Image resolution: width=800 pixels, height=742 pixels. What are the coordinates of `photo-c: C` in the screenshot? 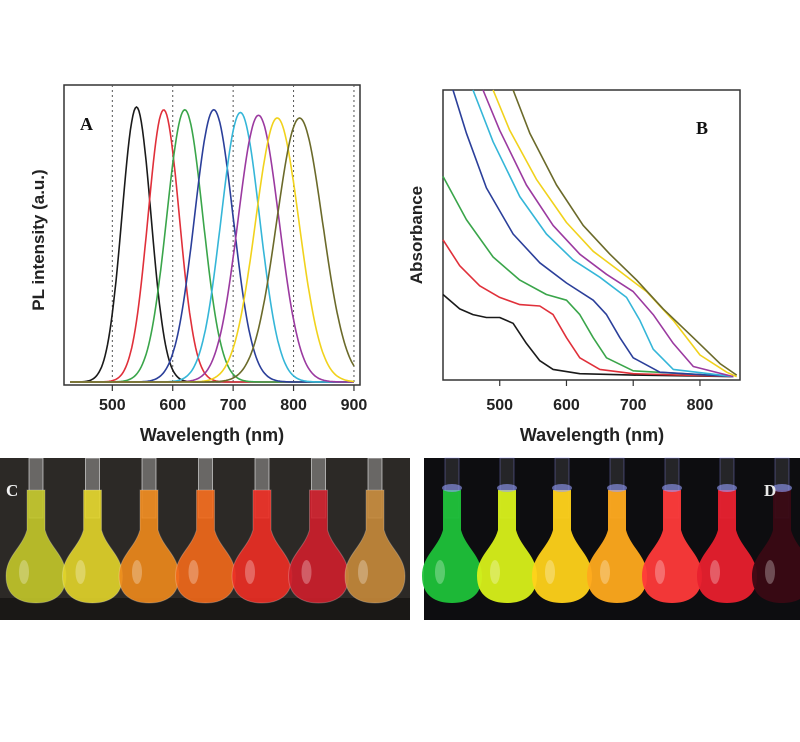 It's located at (205, 538).